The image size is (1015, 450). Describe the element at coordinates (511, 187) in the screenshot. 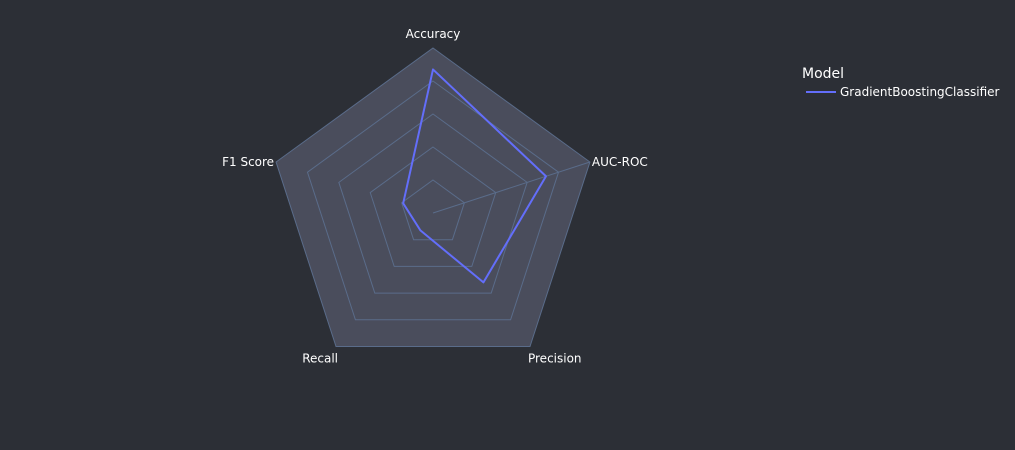

I see `radial-axis-line` at that location.